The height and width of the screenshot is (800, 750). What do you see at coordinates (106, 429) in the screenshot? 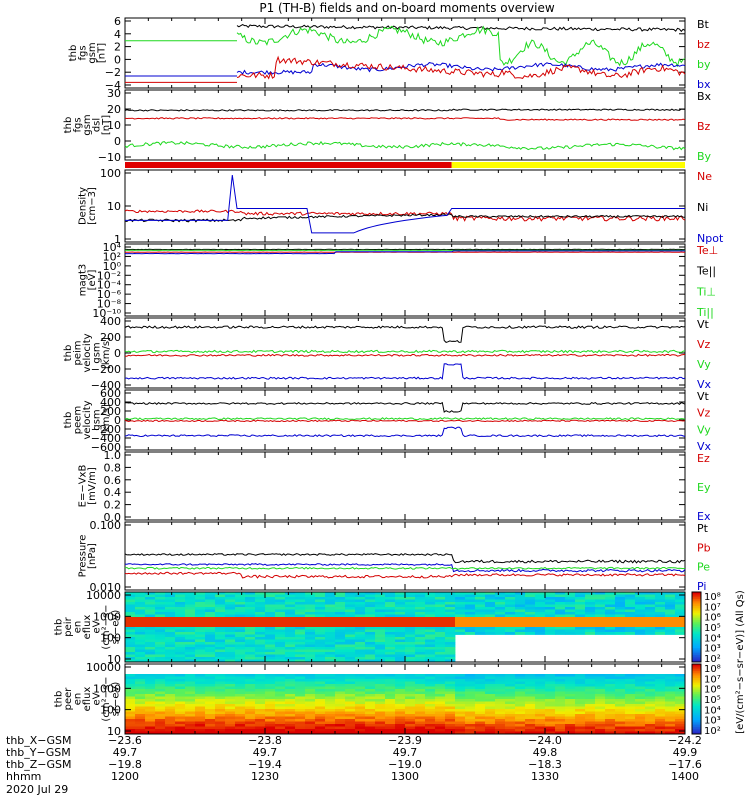
I see `peem-ytick-label: −200` at bounding box center [106, 429].